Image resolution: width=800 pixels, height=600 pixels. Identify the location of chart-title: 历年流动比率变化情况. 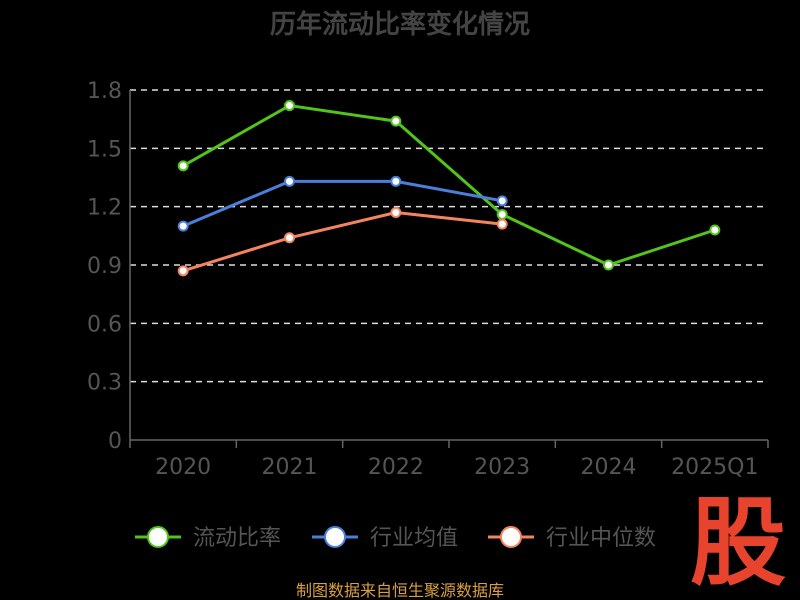
(400, 24).